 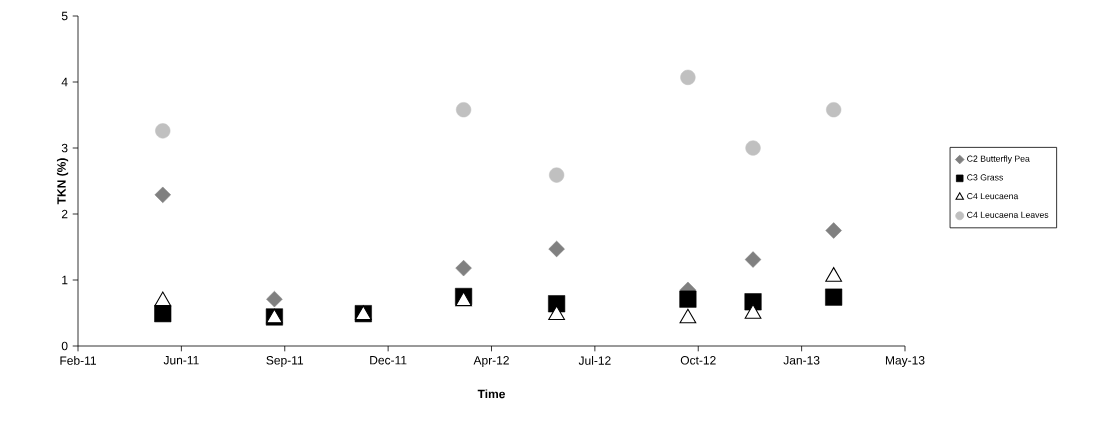 What do you see at coordinates (181, 360) in the screenshot?
I see `x-tick-label: Jun-11` at bounding box center [181, 360].